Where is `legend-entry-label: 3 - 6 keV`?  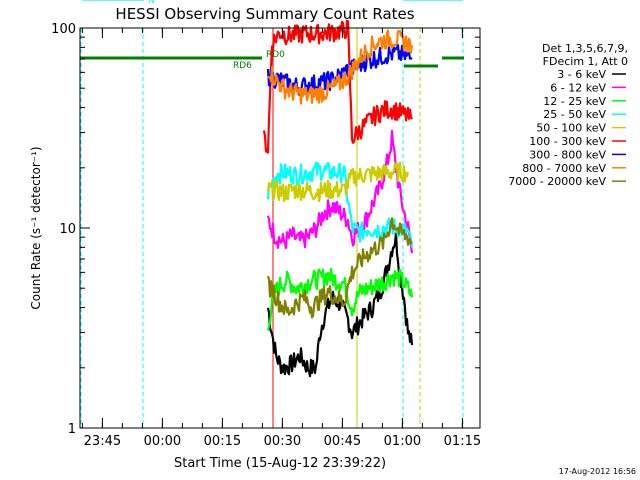
legend-entry-label: 3 - 6 keV is located at coordinates (581, 74).